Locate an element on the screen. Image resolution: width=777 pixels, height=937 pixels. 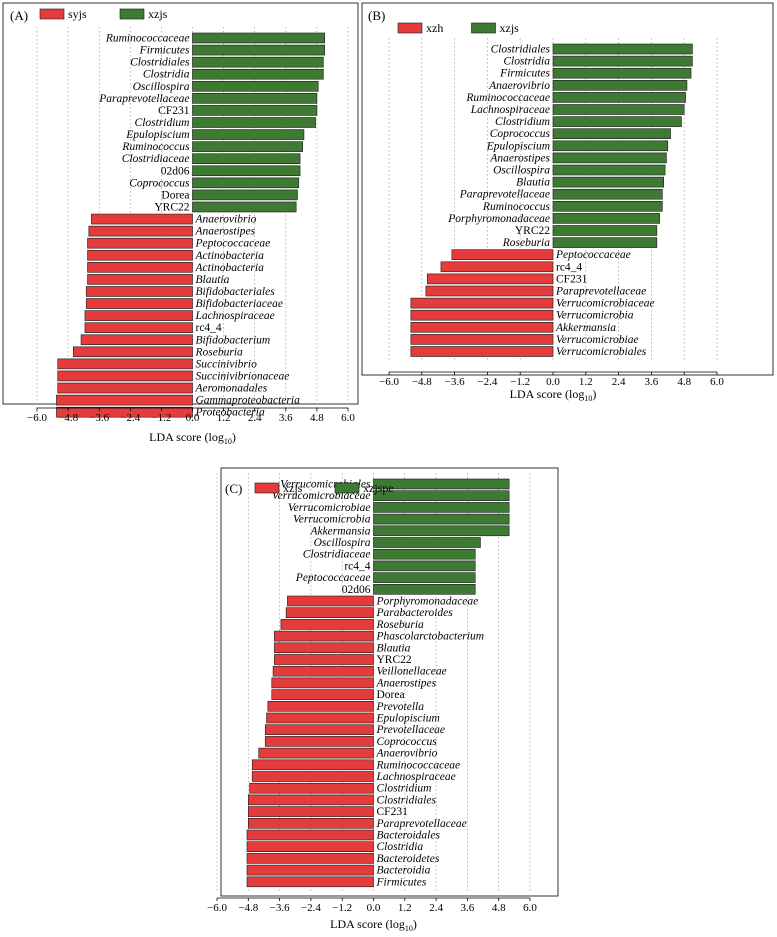
bar-label: Parabacteroides is located at coordinates (415, 613).